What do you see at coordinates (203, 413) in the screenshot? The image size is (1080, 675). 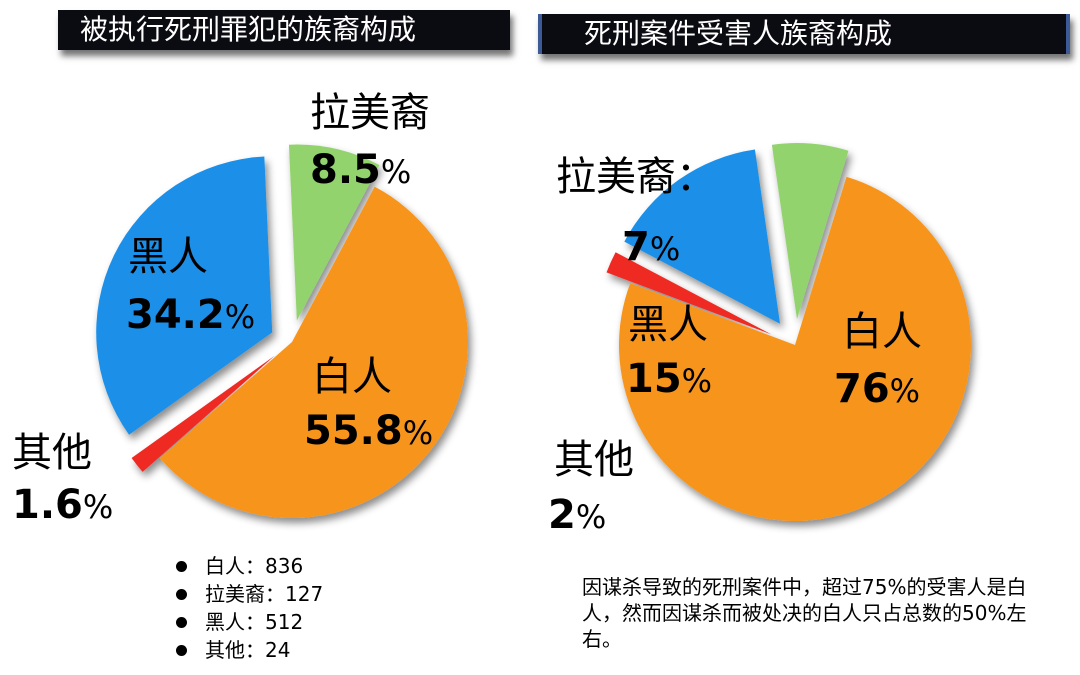 I see `left-slice-other` at bounding box center [203, 413].